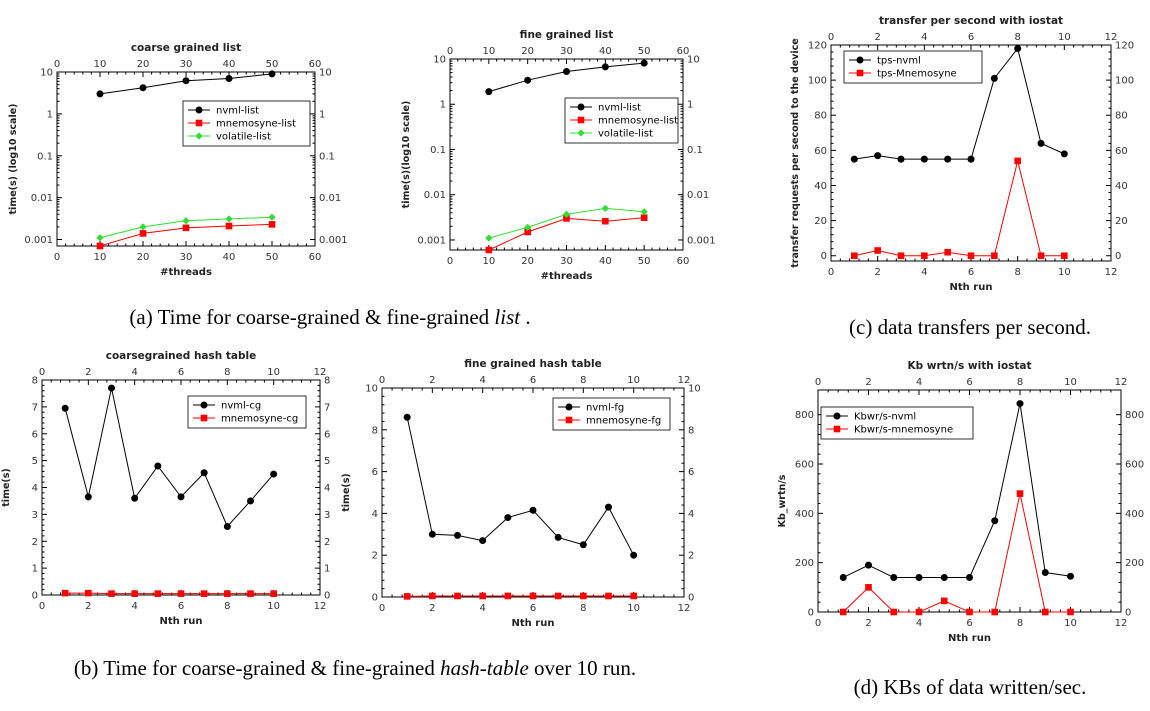 Image resolution: width=1150 pixels, height=711 pixels. Describe the element at coordinates (1111, 37) in the screenshot. I see `x-tick-label-top: 12` at that location.